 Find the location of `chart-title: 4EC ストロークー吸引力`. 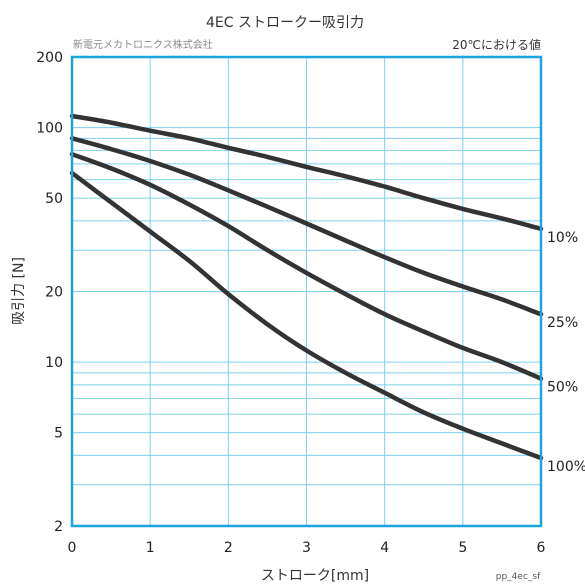

chart-title: 4EC ストロークー吸引力 is located at coordinates (285, 23).